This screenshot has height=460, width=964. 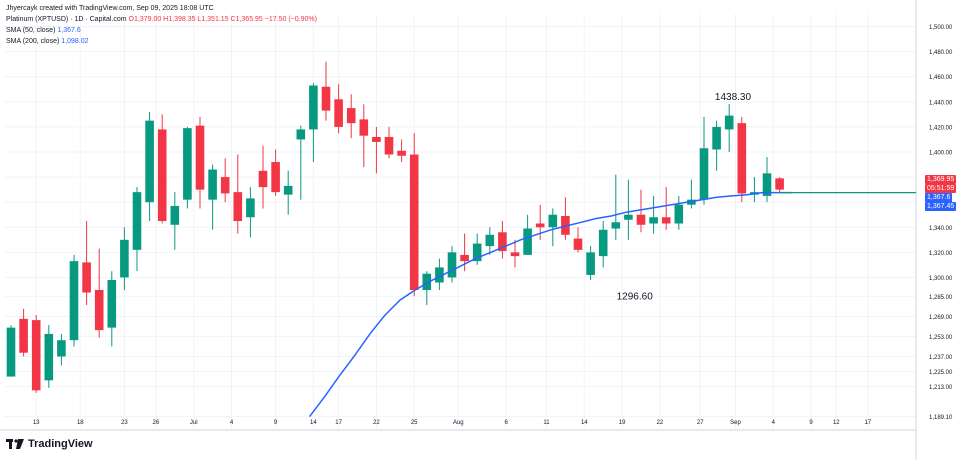 What do you see at coordinates (941, 78) in the screenshot?
I see `y-tick-label: 1,460.00` at bounding box center [941, 78].